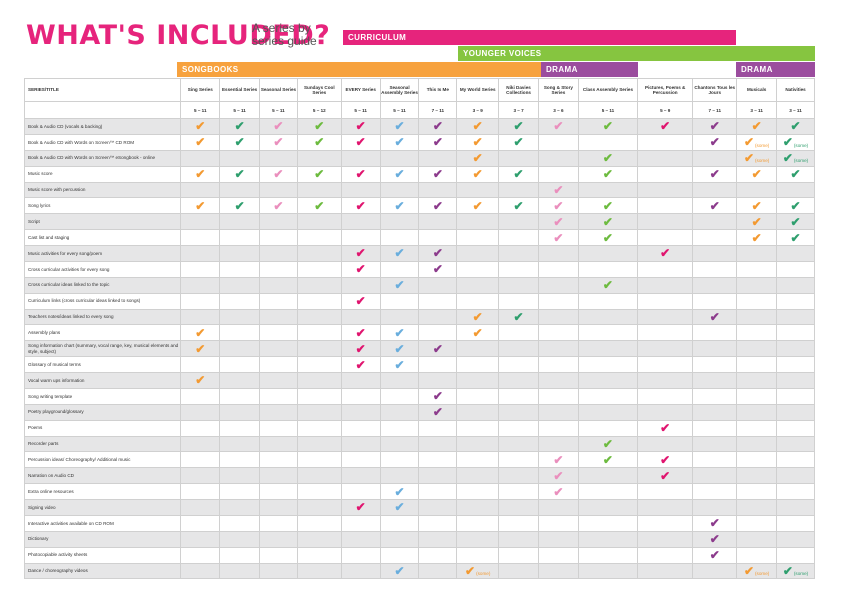  I want to click on column-age-1: 5 – 11, so click(240, 110).